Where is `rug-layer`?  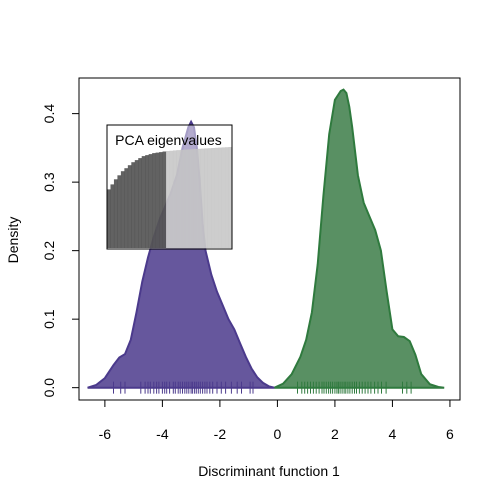
rug-layer is located at coordinates (262, 387).